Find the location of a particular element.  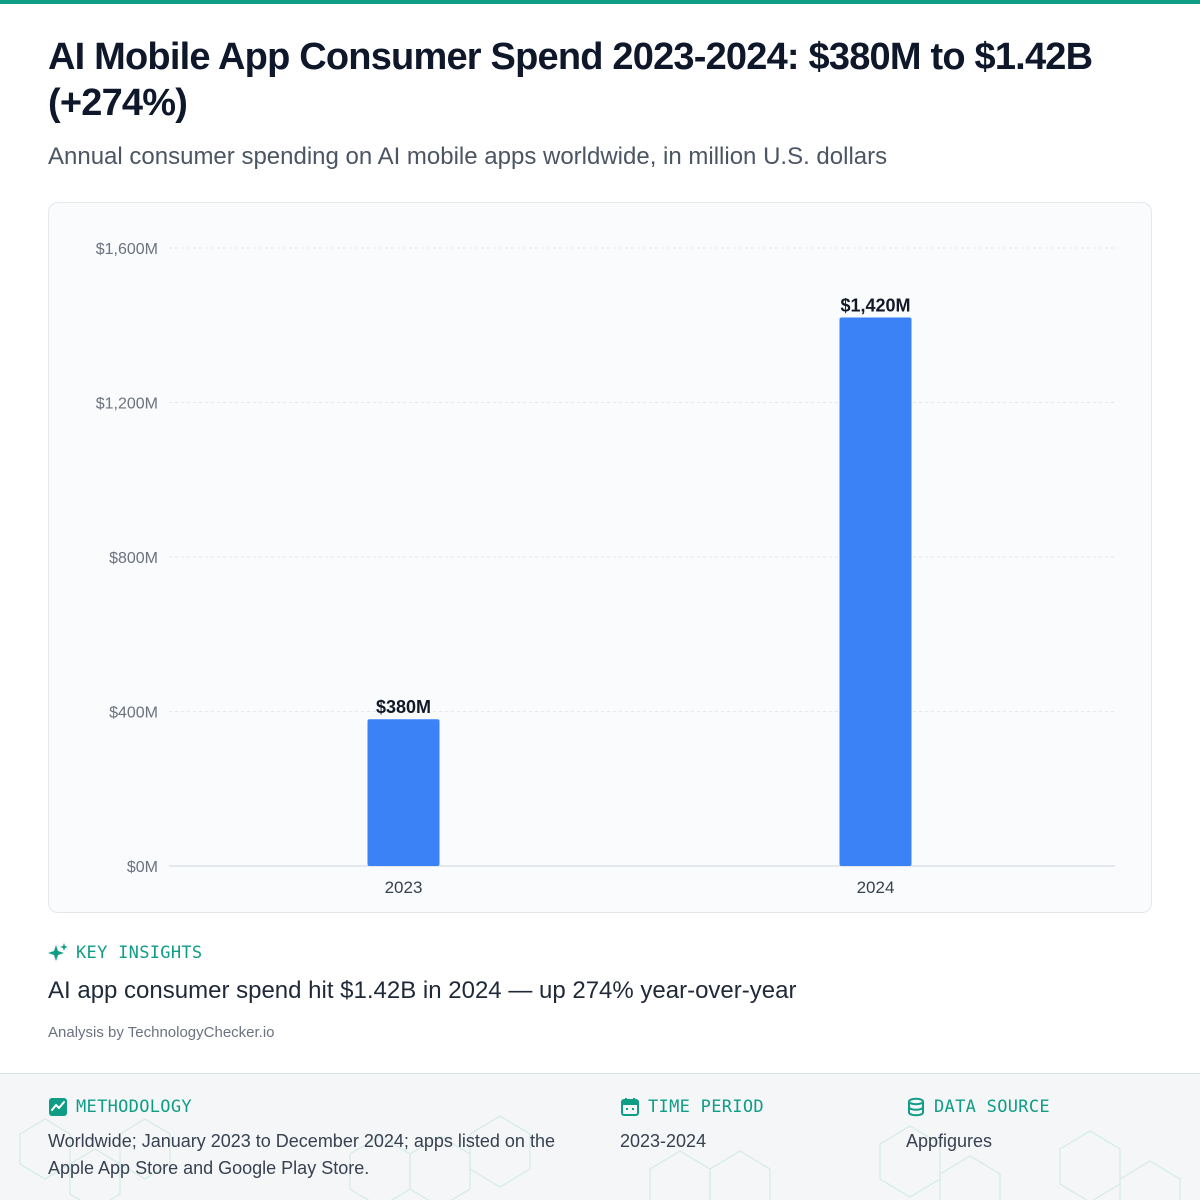

data-source-label: DATA SOURCE is located at coordinates (992, 1107).